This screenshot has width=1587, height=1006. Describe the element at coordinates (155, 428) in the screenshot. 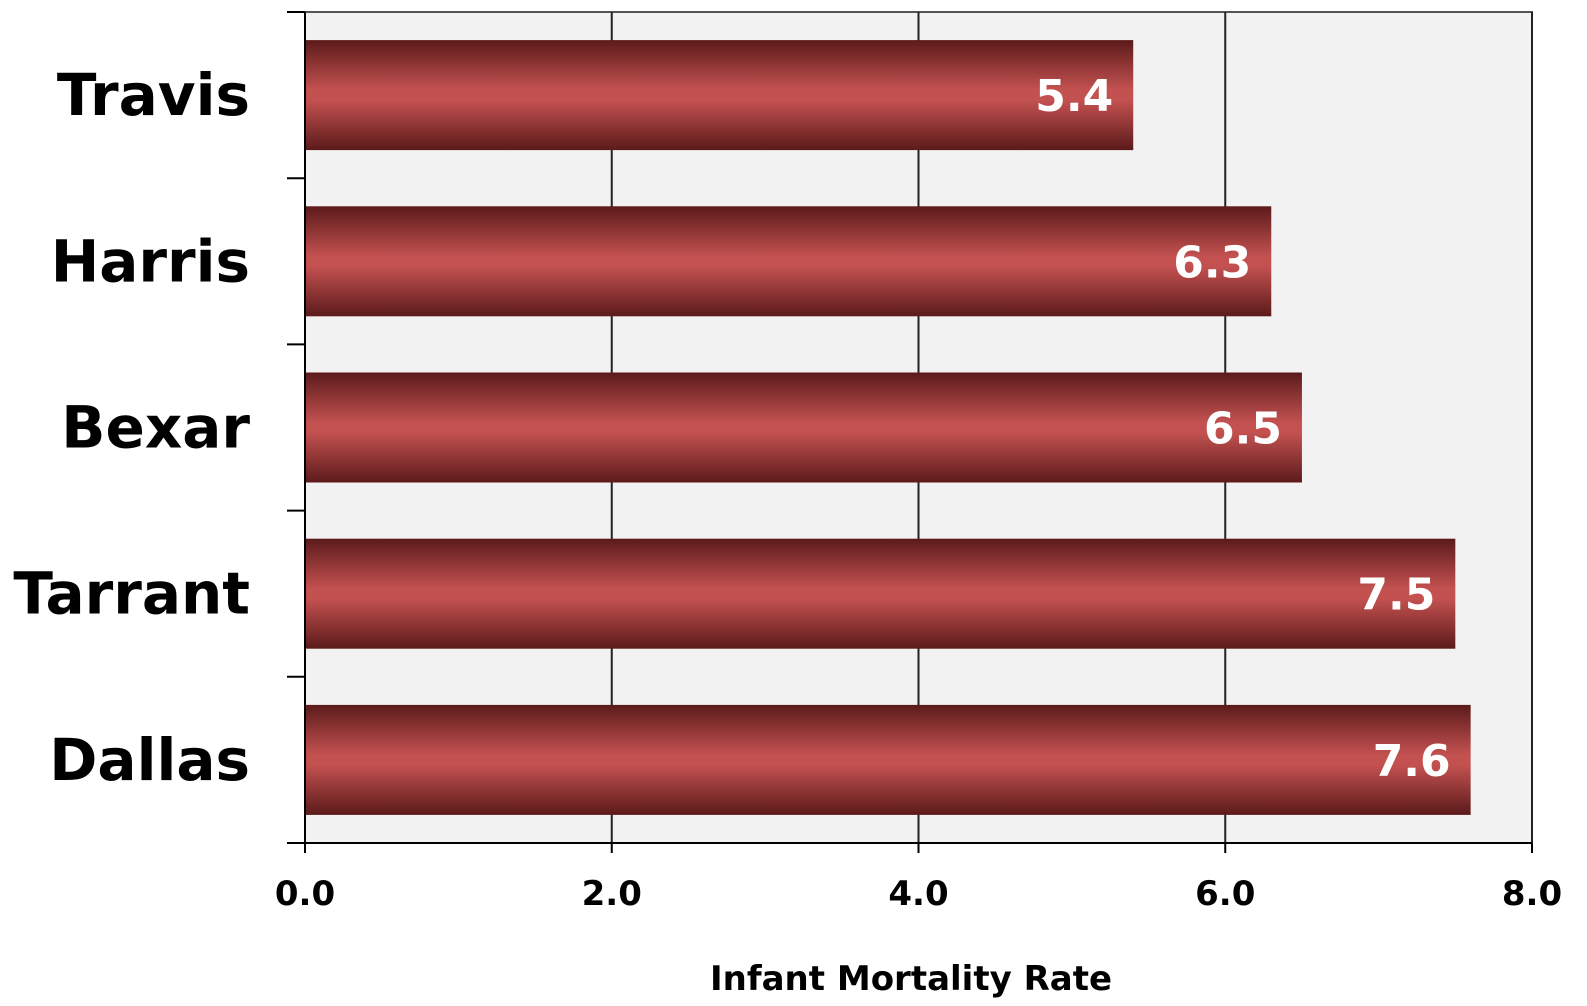

I see `category-label: Bexar` at that location.